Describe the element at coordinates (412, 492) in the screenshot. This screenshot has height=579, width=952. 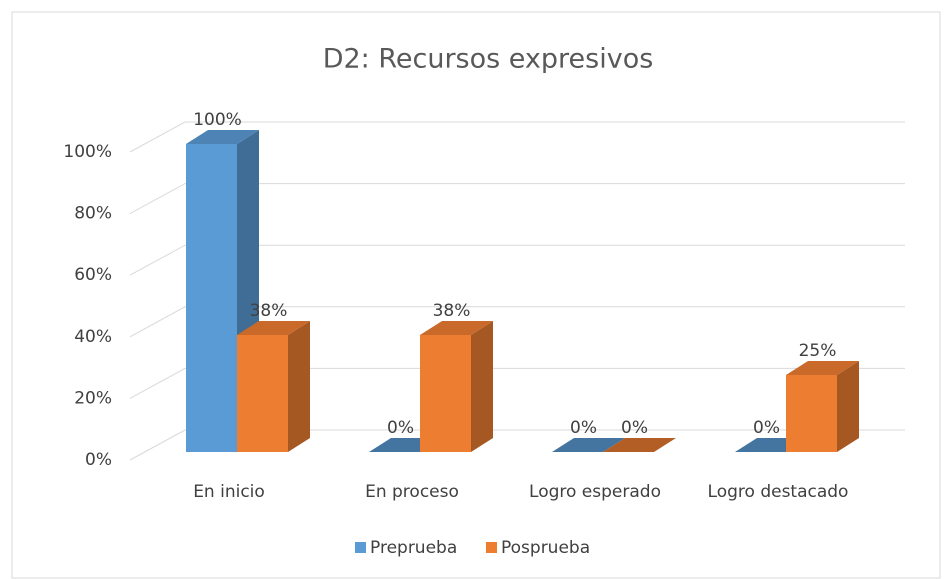
I see `x-tick-label: En proceso` at that location.